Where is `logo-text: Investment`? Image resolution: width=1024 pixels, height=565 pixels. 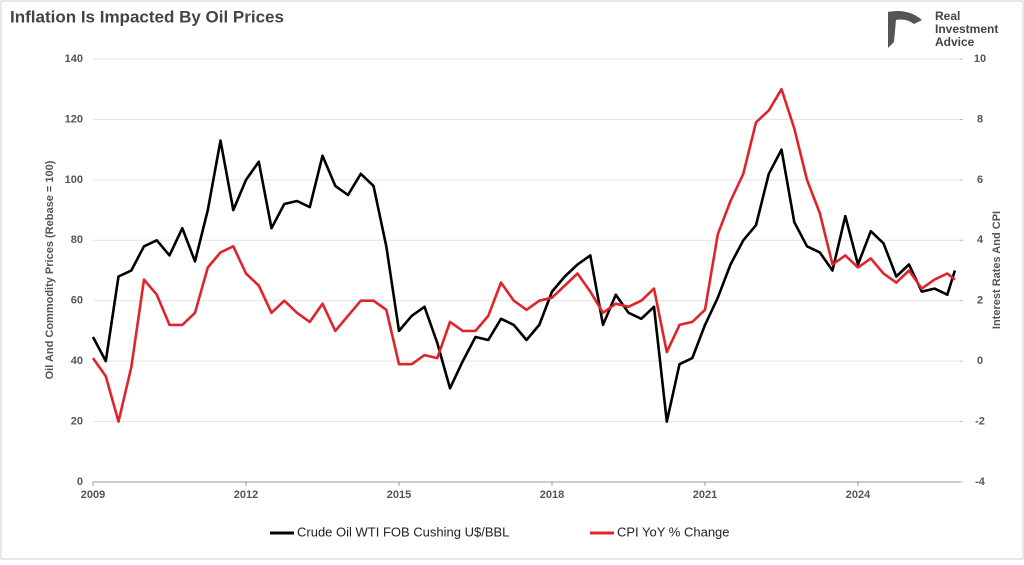
logo-text: Investment is located at coordinates (966, 29).